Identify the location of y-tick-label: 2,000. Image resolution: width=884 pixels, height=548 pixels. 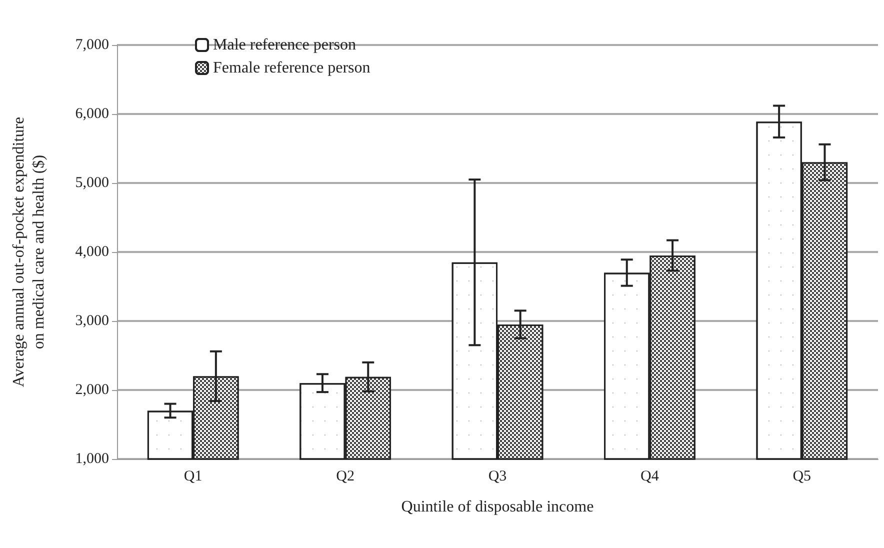
(92, 390).